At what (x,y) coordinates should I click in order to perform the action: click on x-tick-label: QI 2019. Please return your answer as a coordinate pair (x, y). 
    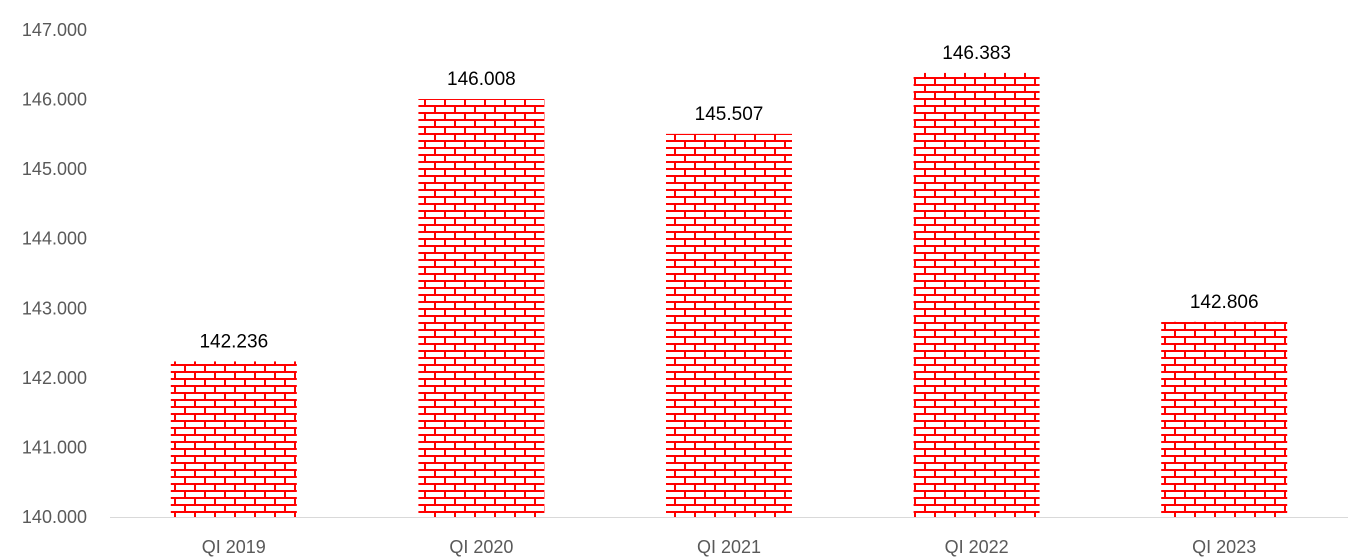
    Looking at the image, I should click on (234, 547).